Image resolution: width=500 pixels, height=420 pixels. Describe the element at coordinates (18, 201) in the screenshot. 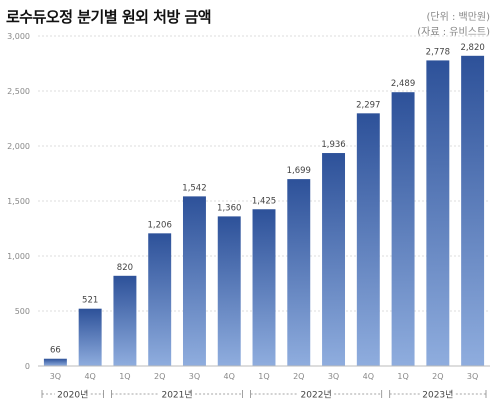

I see `y-tick-label: 1,500` at that location.